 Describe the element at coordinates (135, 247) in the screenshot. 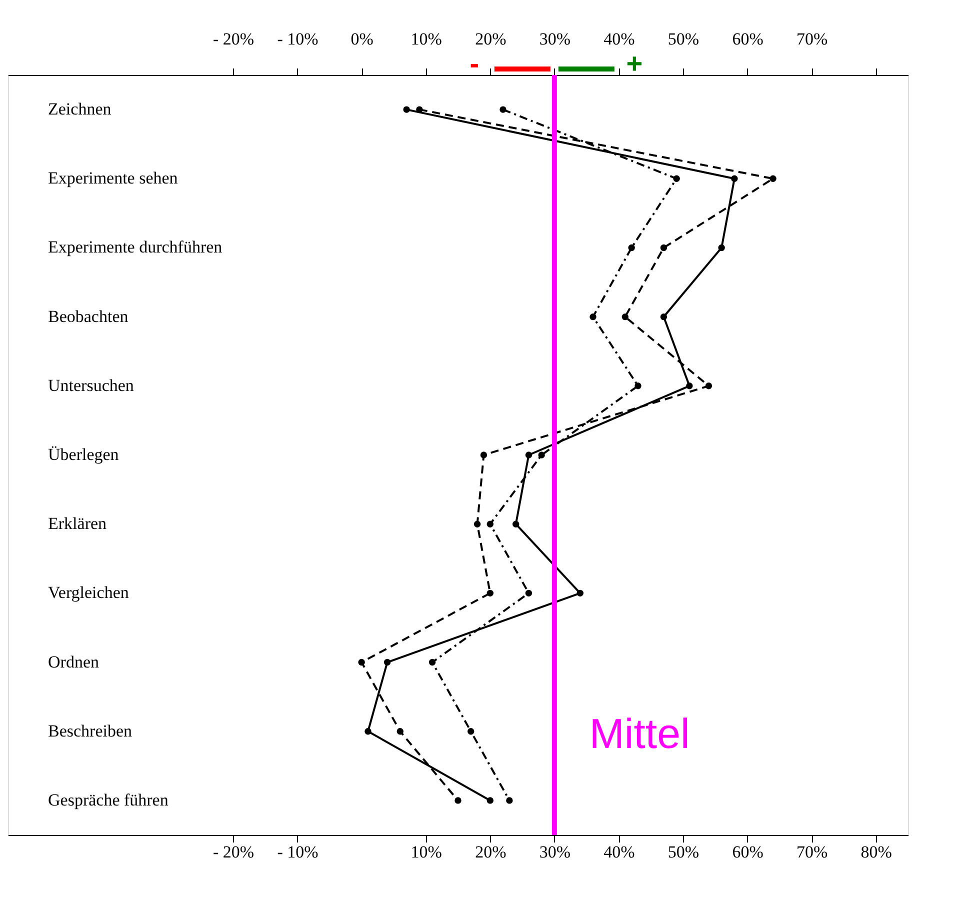

I see `y-tick-label: Experimente durchführen` at that location.